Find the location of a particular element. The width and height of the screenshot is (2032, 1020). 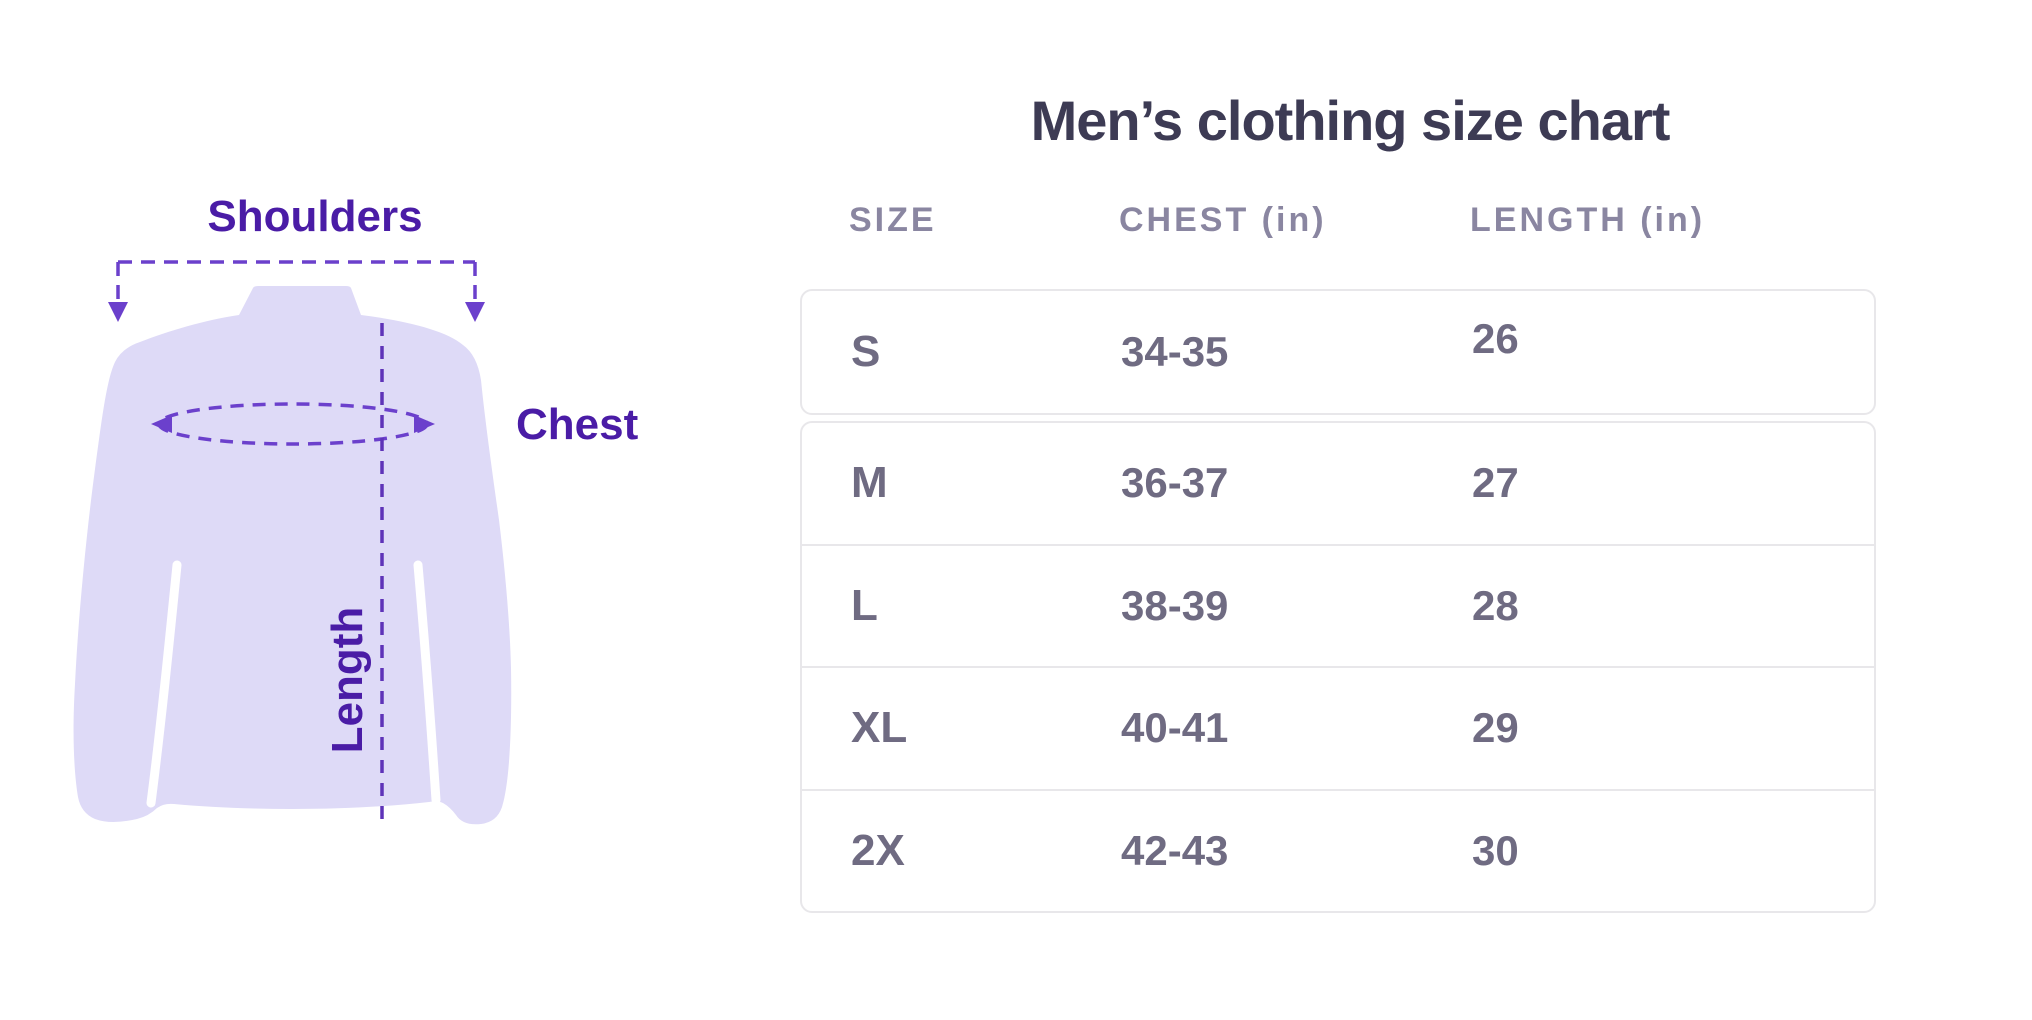

shirt-illustration is located at coordinates (292, 542).